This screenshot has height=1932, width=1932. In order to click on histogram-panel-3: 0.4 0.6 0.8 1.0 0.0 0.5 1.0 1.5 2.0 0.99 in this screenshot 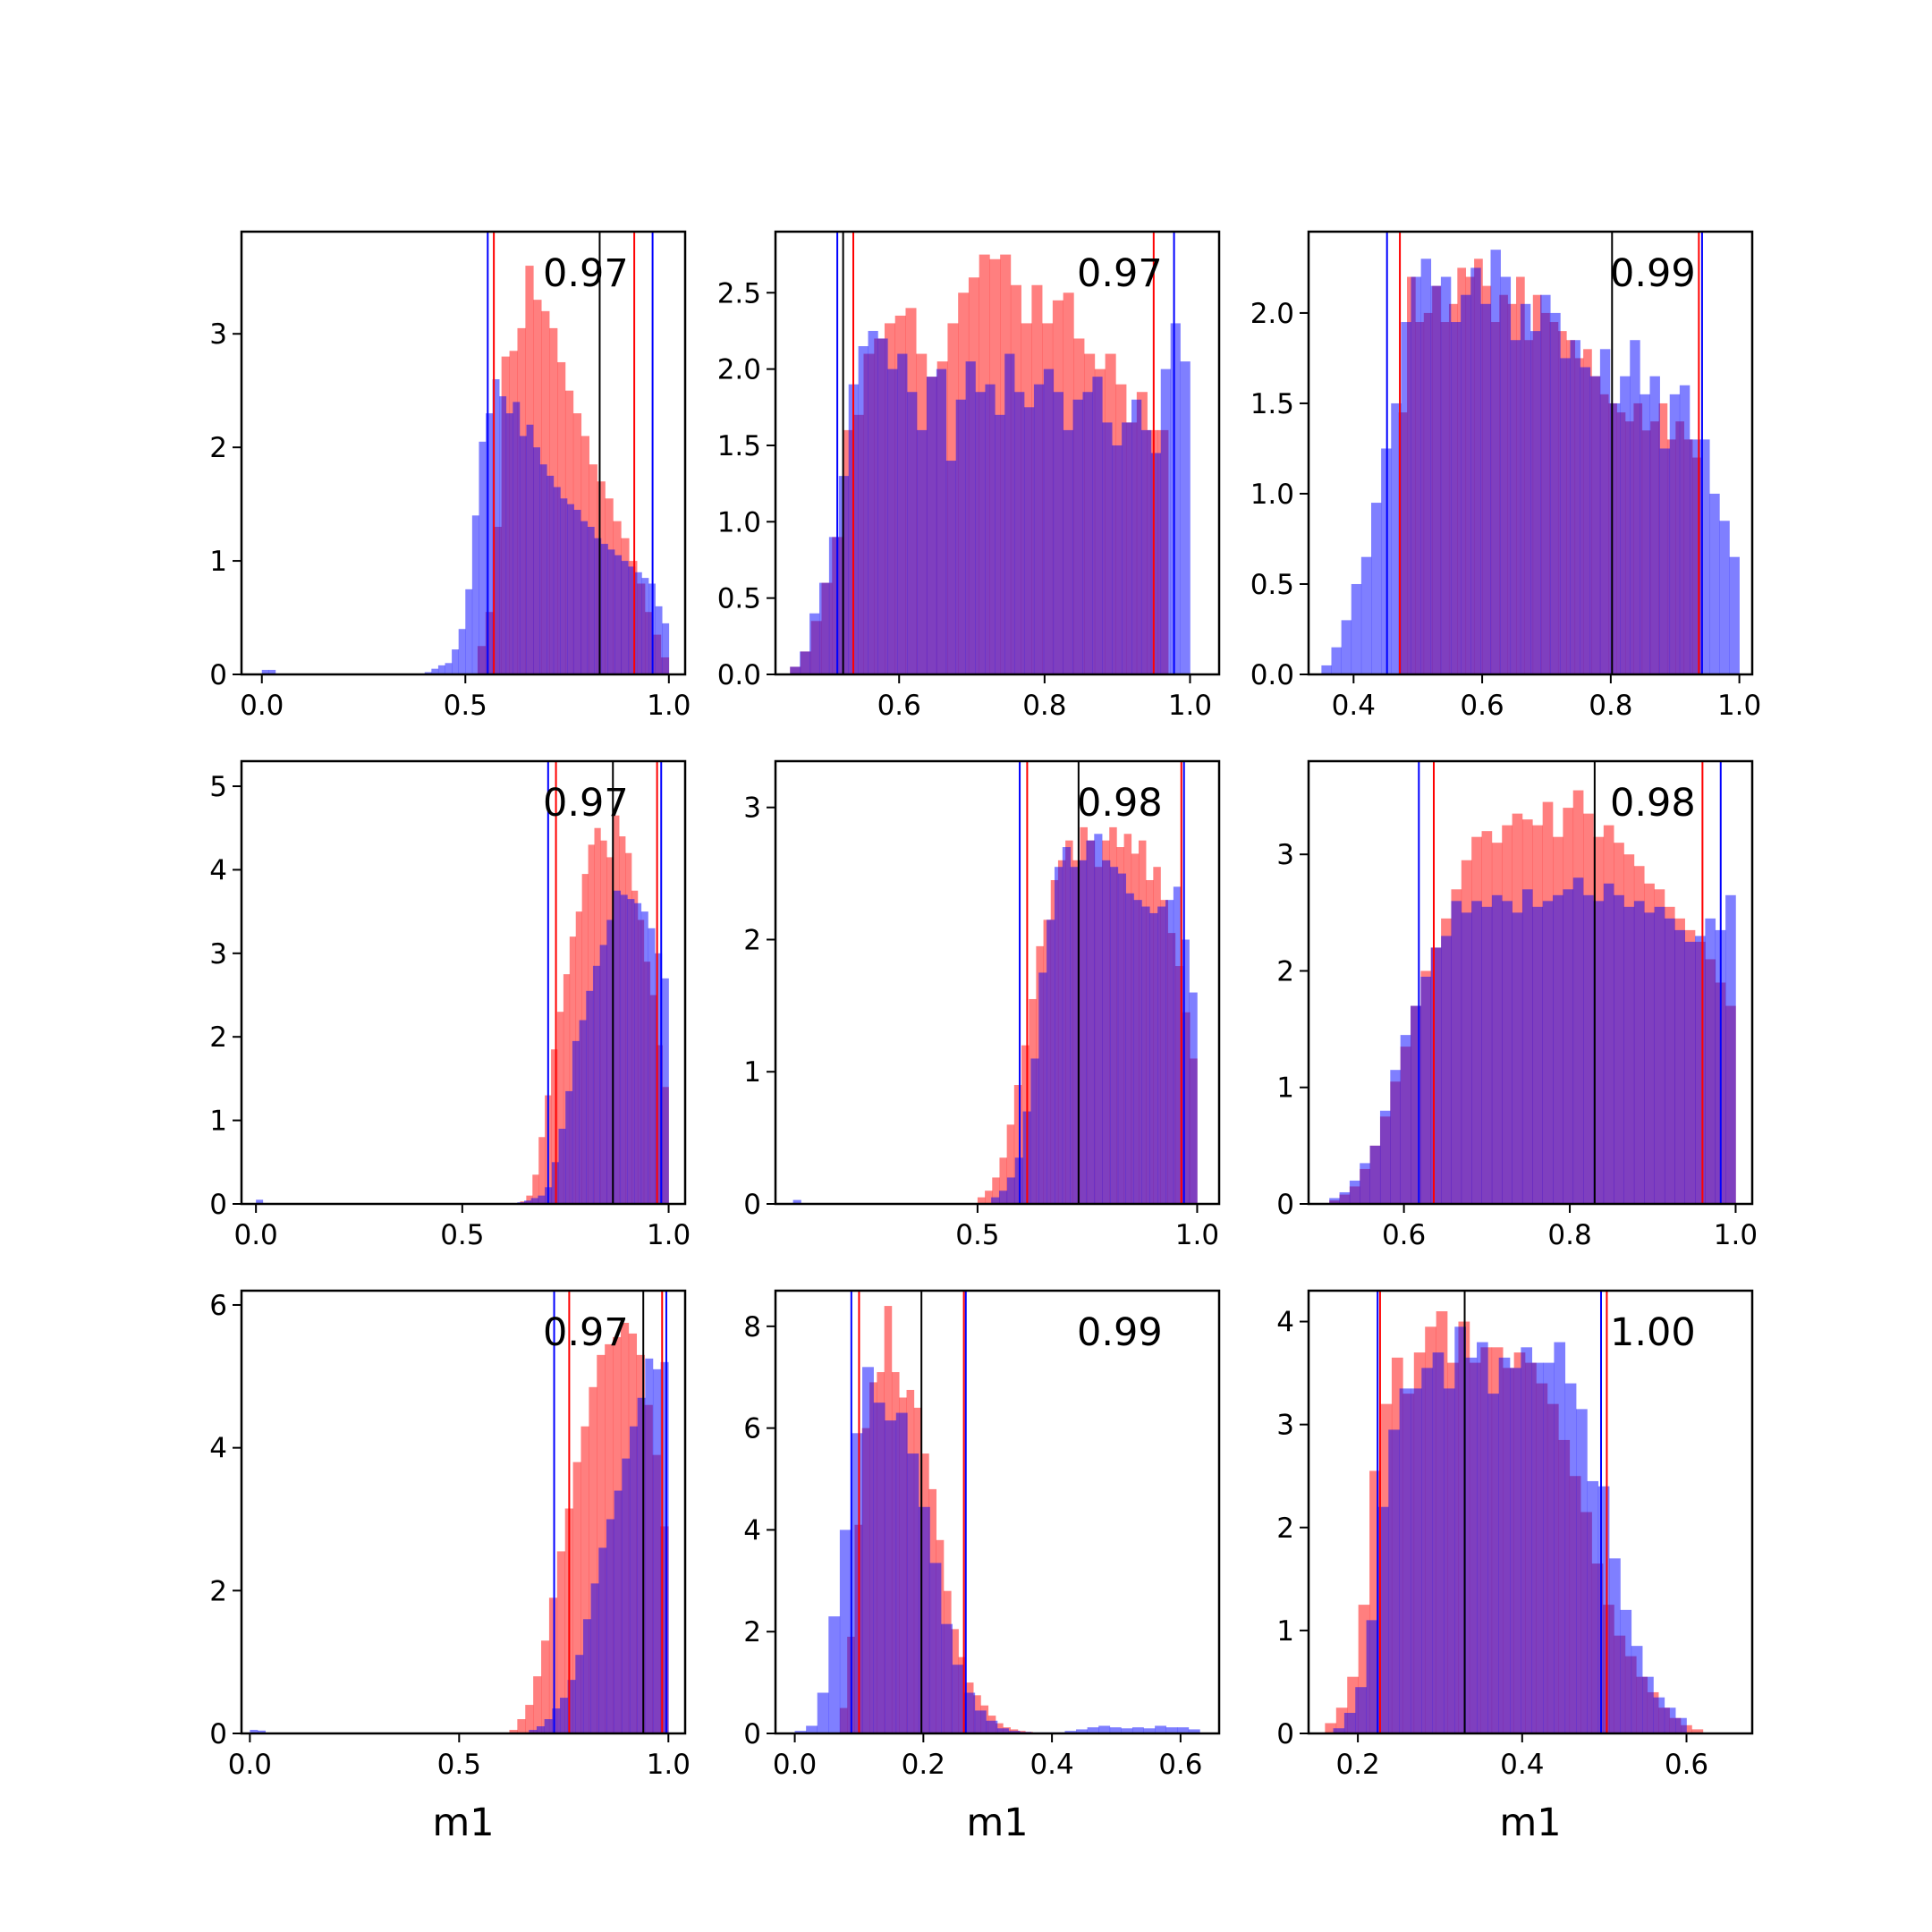, I will do `click(1505, 476)`.